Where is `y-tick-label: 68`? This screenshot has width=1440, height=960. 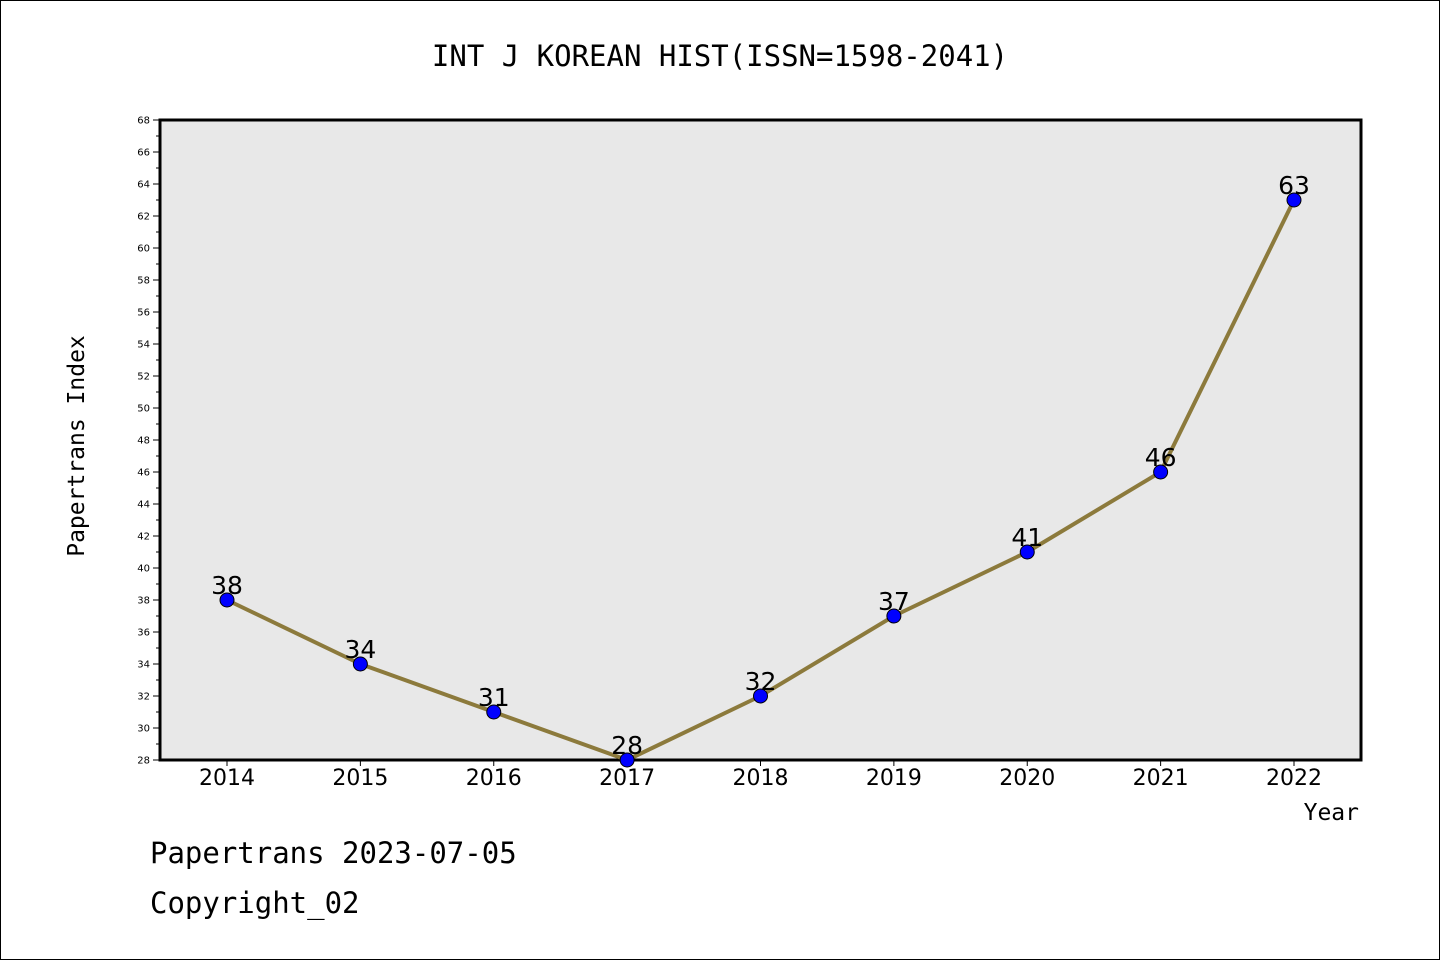
y-tick-label: 68 is located at coordinates (143, 121).